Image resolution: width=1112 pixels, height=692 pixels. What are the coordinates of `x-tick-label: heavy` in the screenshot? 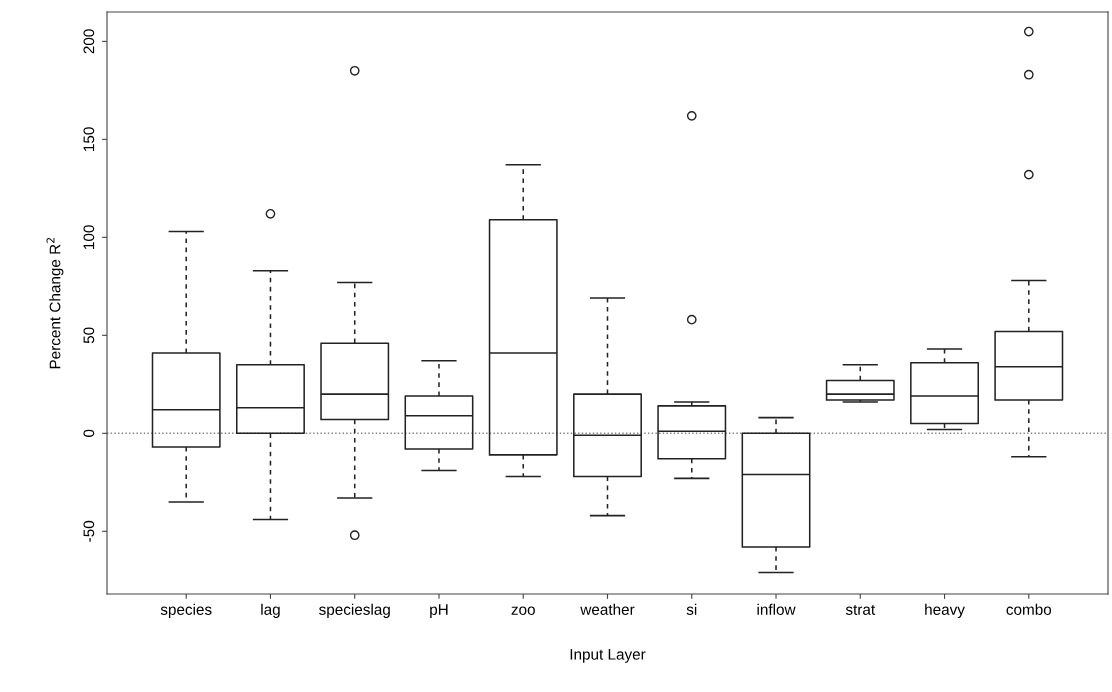 It's located at (945, 610).